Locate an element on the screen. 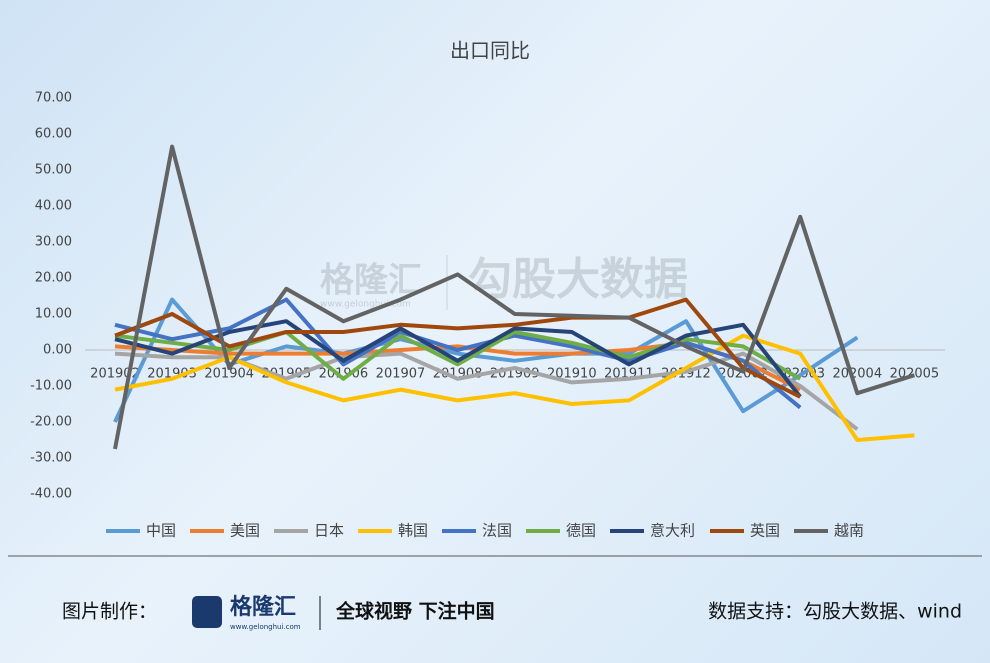 The image size is (990, 663). footer-site: www.gelonghui.com is located at coordinates (265, 627).